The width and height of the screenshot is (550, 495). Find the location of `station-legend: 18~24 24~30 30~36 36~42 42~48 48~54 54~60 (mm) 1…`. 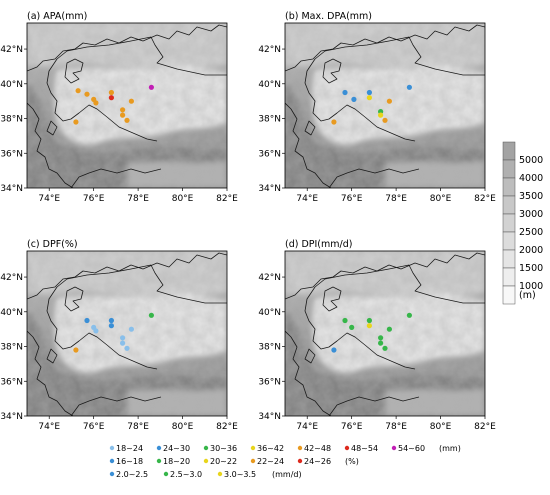

station-legend: 18~24 24~30 30~36 36~42 42~48 48~54 54~60 (mm) 1… is located at coordinates (285, 461).